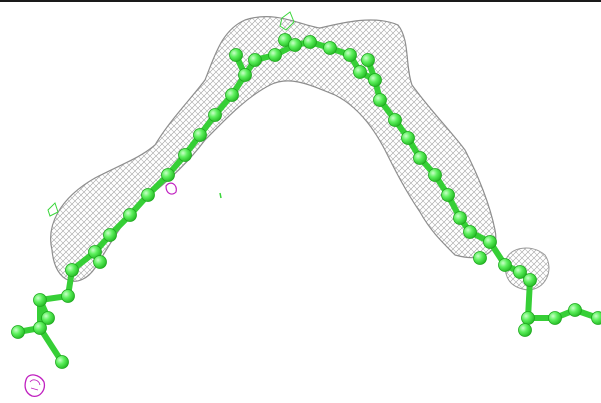 Image resolution: width=601 pixels, height=403 pixels. What do you see at coordinates (53, 209) in the screenshot?
I see `green-fragment-left` at bounding box center [53, 209].